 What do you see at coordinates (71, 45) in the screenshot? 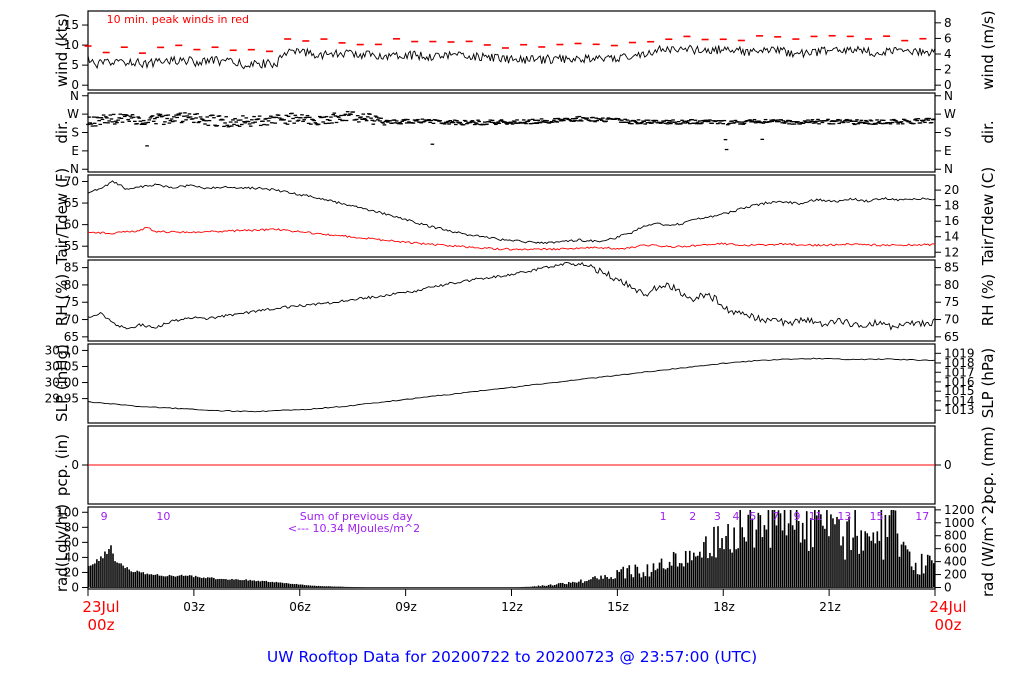
I see `svg-text: 10` at bounding box center [71, 45].